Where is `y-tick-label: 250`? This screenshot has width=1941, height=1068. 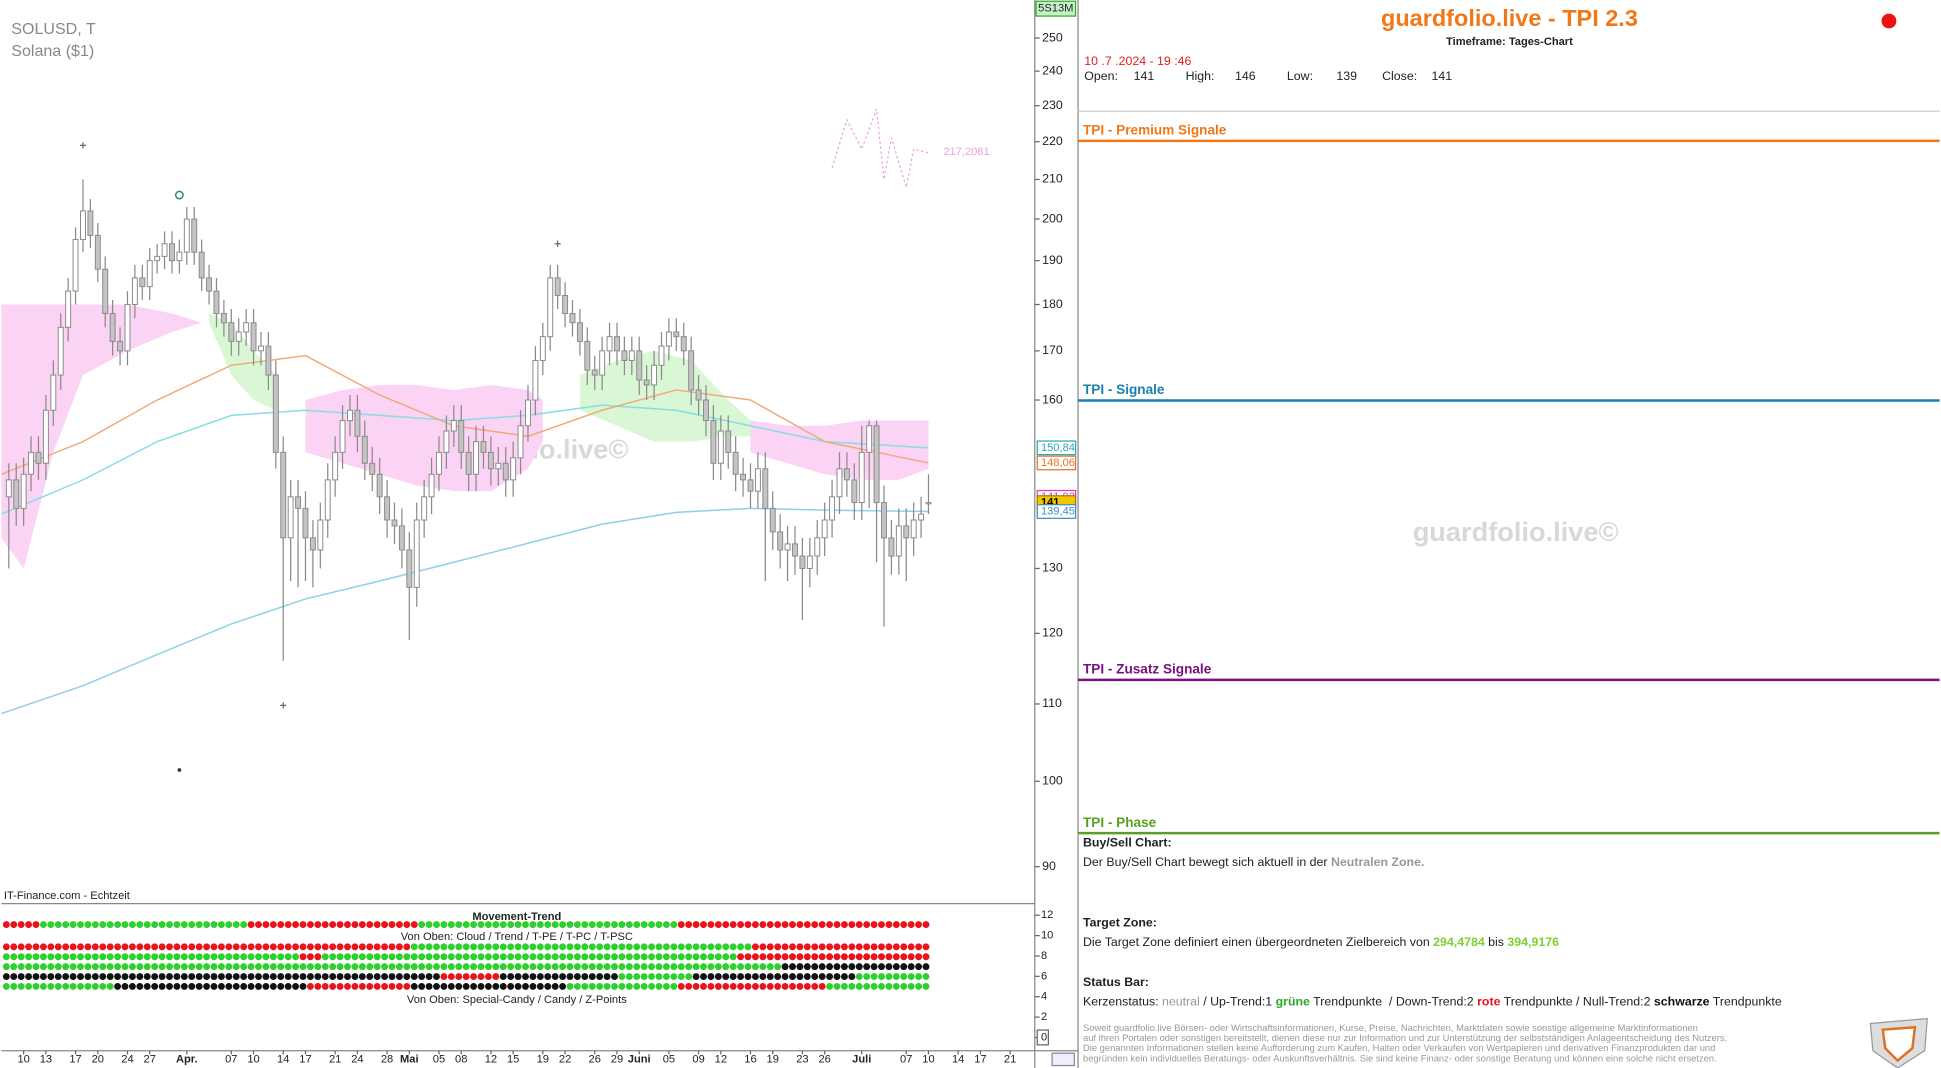 y-tick-label: 250 is located at coordinates (1052, 37).